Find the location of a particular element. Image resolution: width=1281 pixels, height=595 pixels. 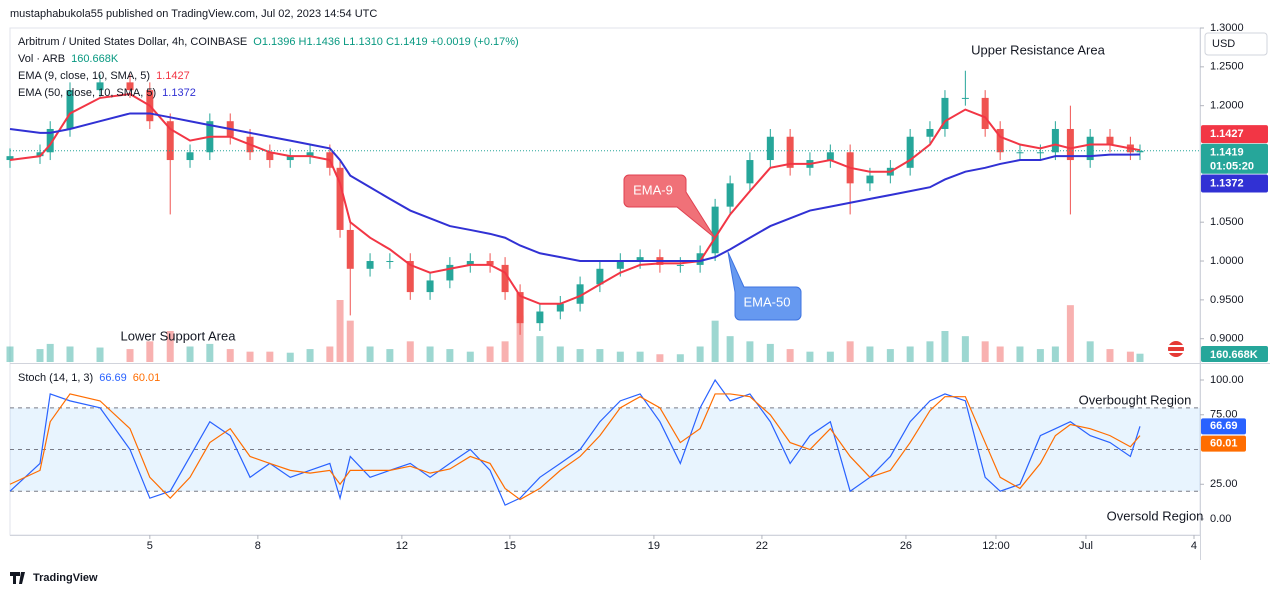

x-tick-label: 22 is located at coordinates (762, 546).